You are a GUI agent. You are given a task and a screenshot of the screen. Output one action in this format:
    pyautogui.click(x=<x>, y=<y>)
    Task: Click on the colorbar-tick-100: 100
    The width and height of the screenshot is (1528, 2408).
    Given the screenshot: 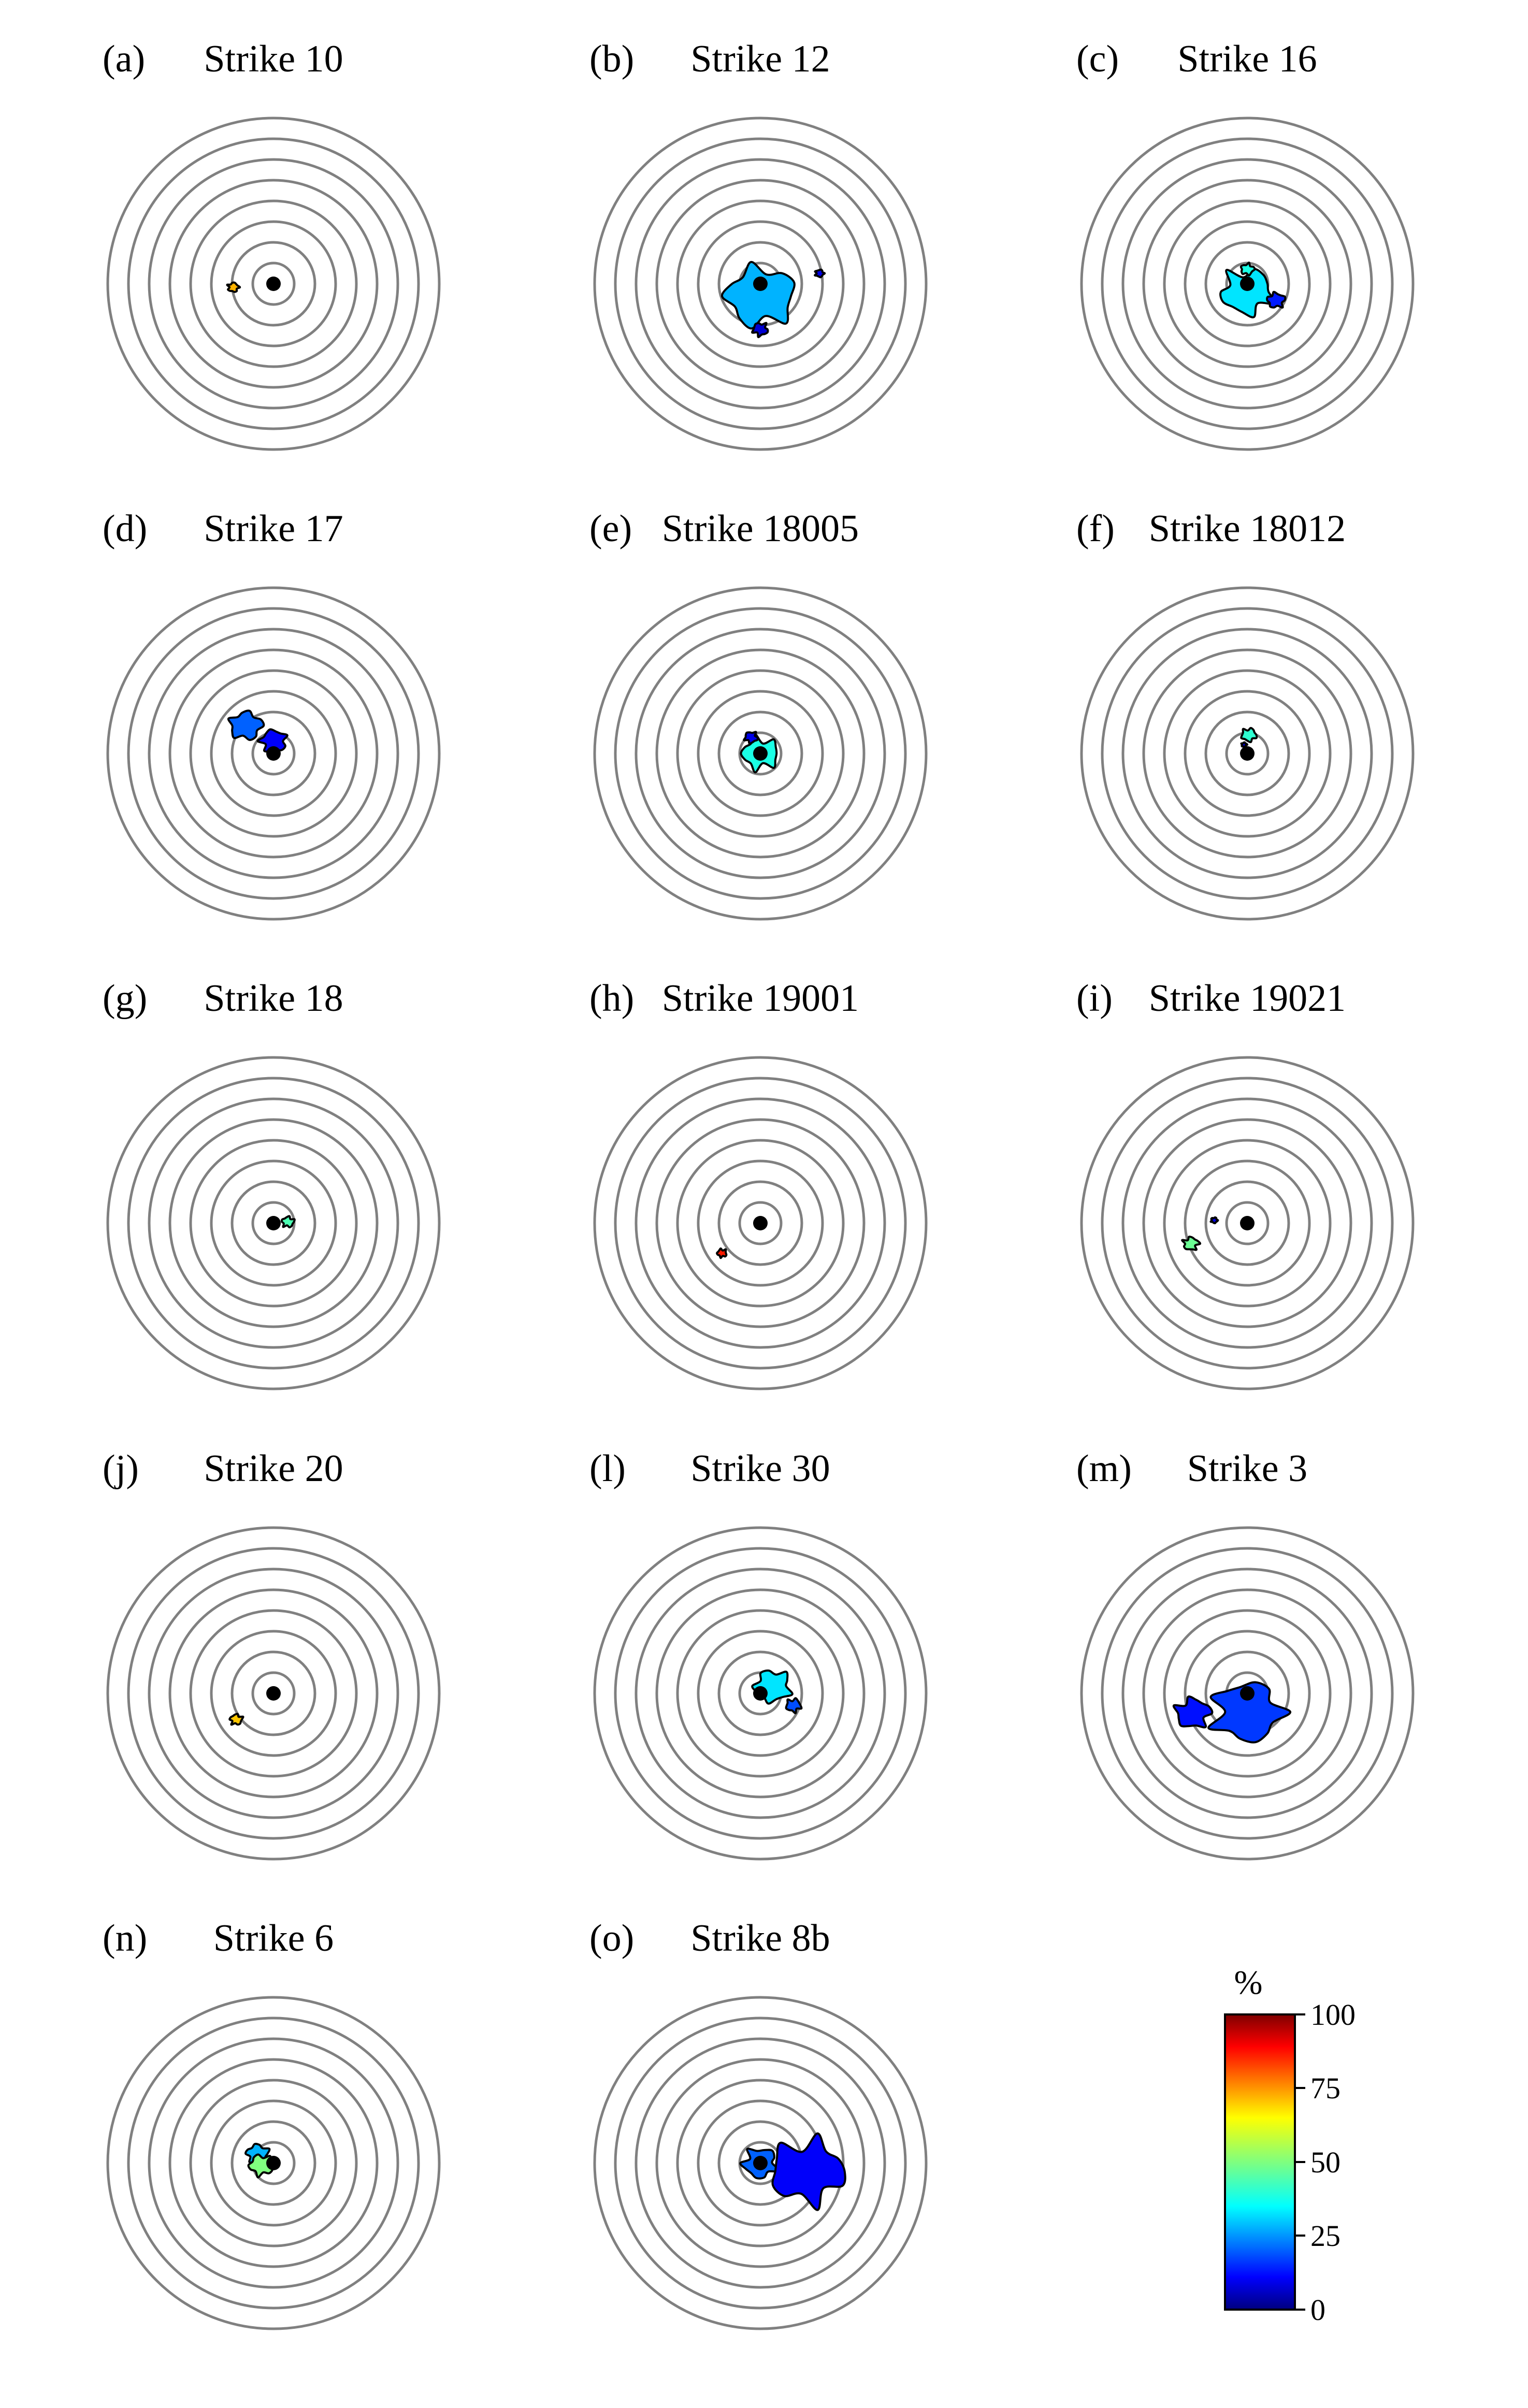 What is the action you would take?
    pyautogui.click(x=1326, y=2015)
    